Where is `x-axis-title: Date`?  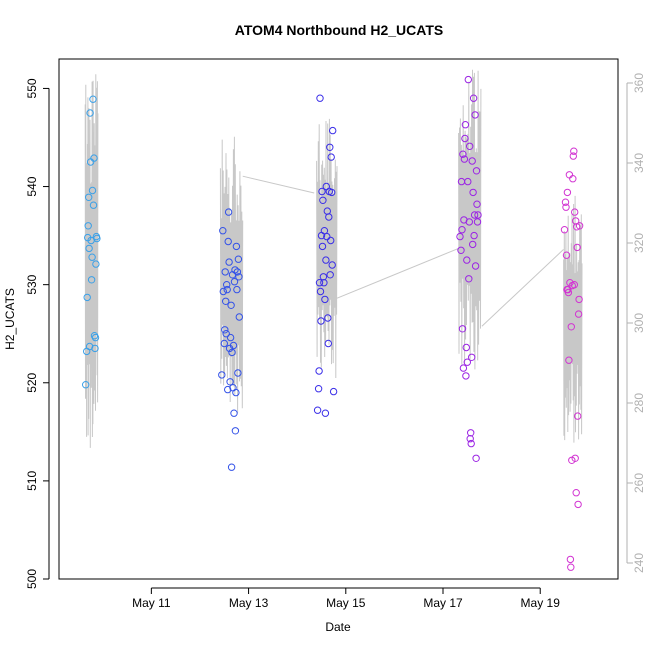 x-axis-title: Date is located at coordinates (338, 627).